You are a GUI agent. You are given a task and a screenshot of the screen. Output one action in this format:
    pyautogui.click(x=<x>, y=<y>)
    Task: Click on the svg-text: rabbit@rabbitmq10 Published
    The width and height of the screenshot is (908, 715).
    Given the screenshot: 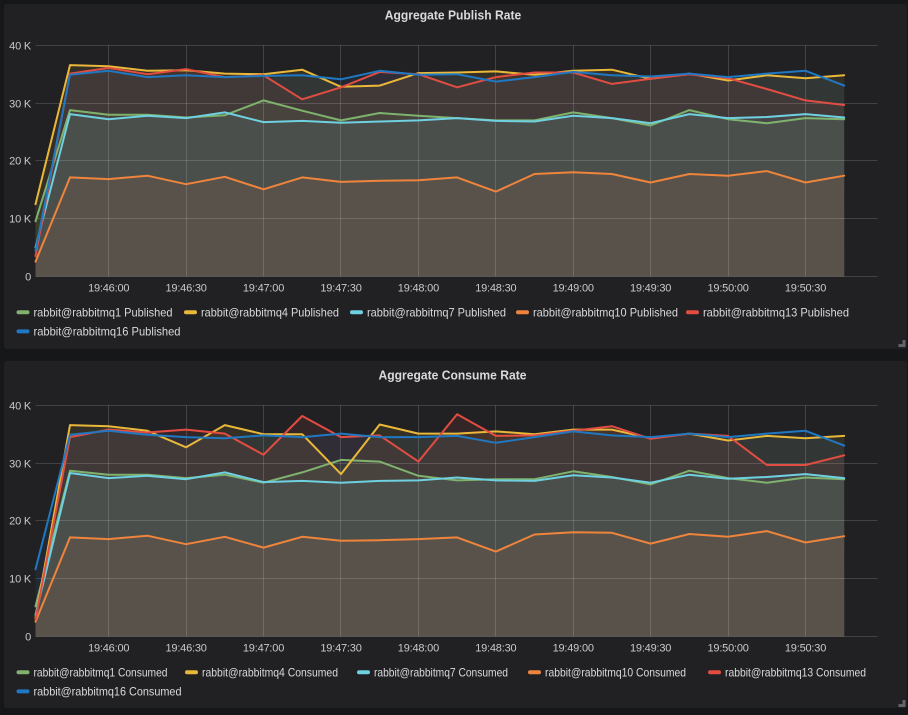 What is the action you would take?
    pyautogui.click(x=605, y=313)
    